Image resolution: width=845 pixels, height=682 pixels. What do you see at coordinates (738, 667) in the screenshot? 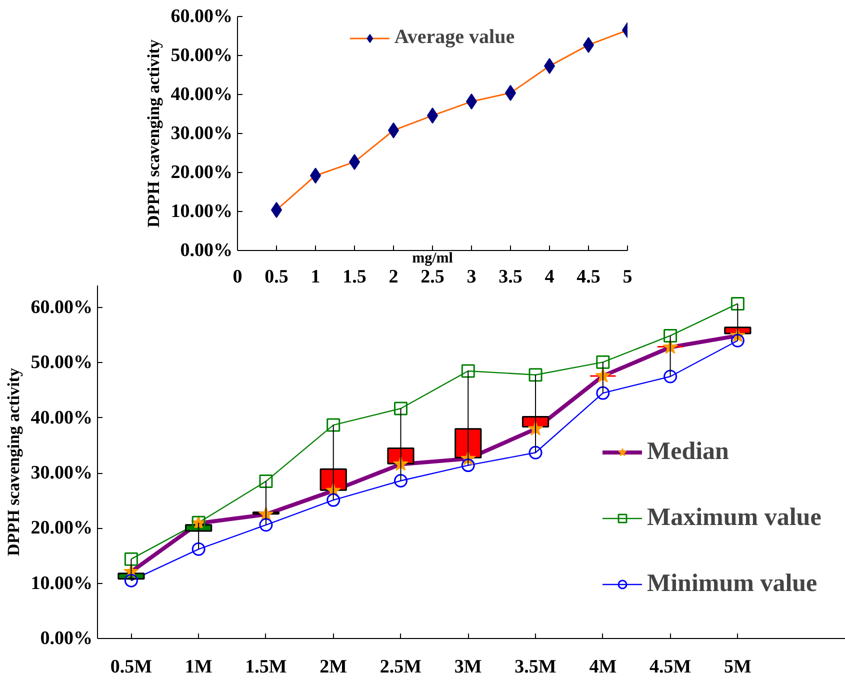
I see `x-tick-label: 5M` at bounding box center [738, 667].